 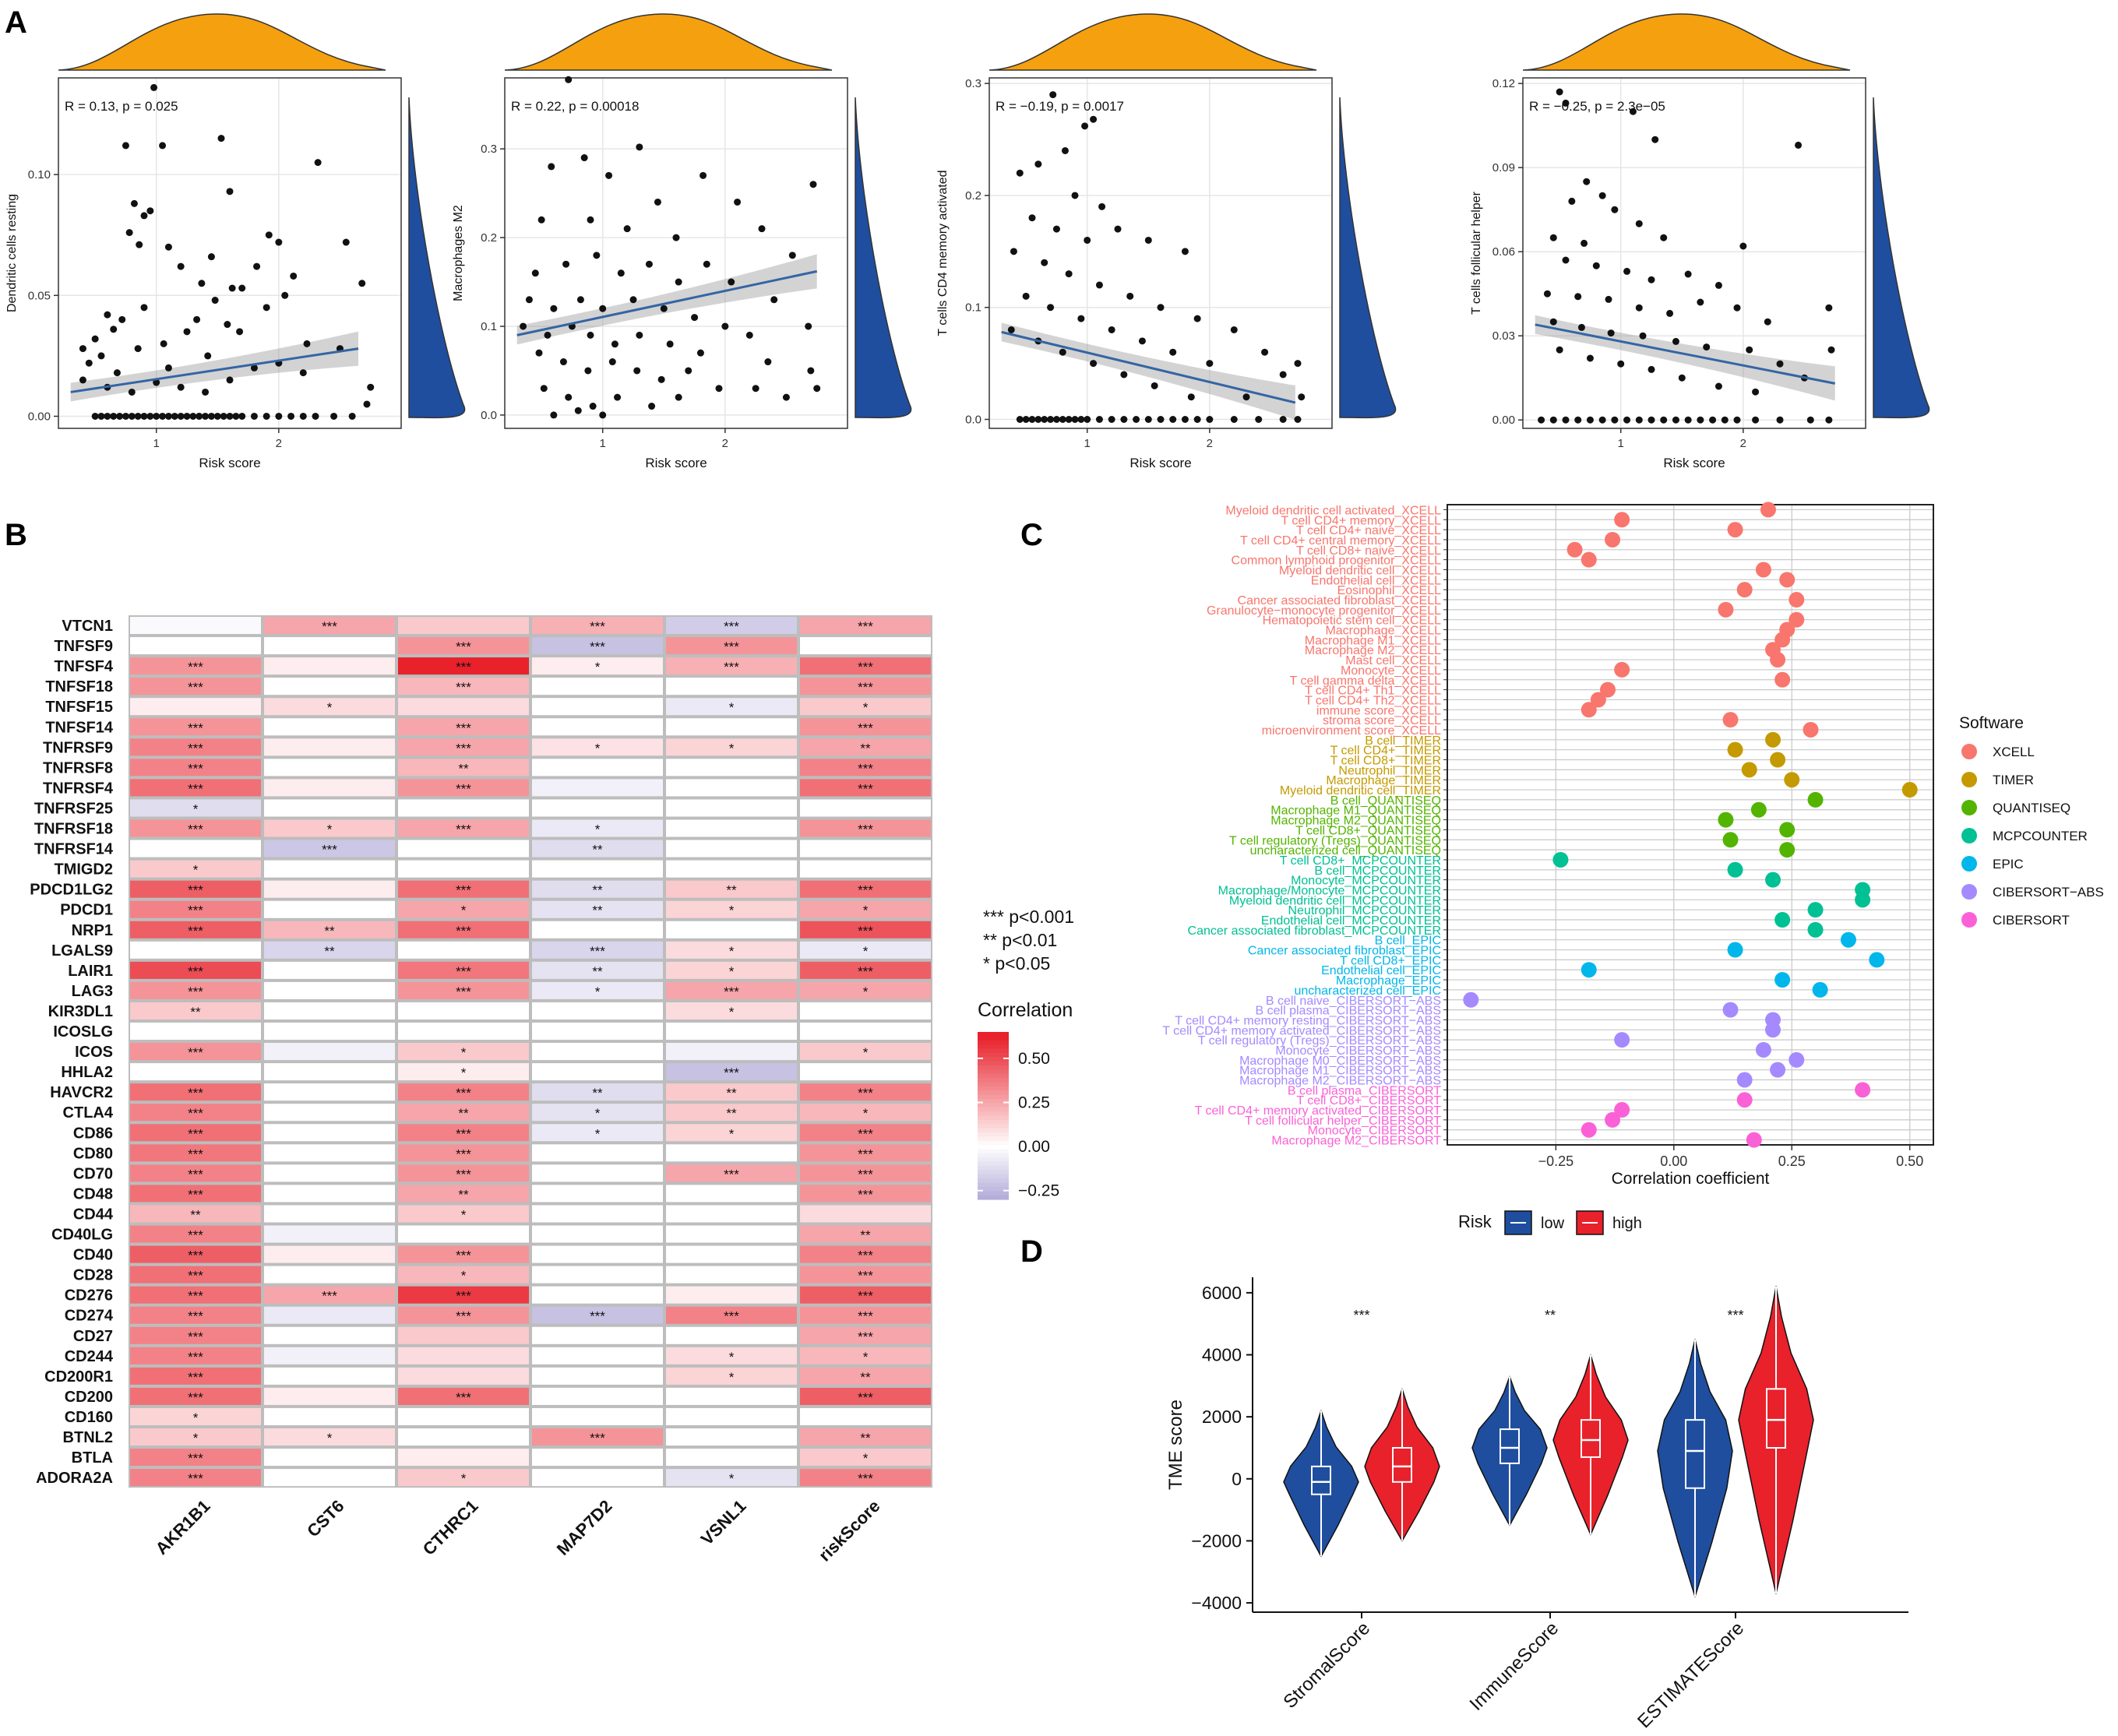 I want to click on right-density-curve, so click(x=437, y=258).